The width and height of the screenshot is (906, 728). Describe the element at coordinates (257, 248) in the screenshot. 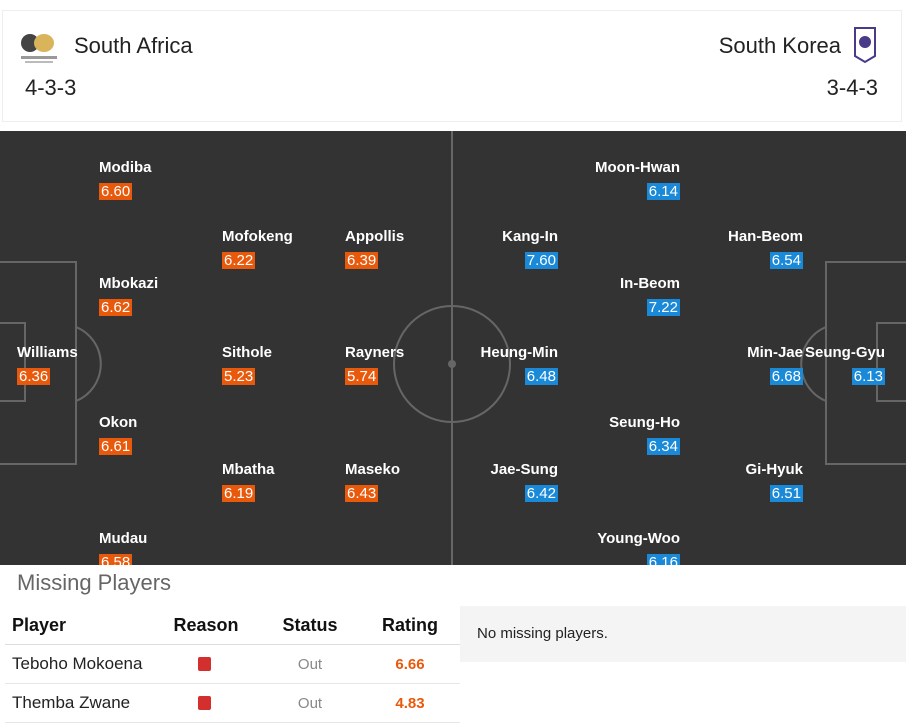

I see `player: Mofokeng 6.22` at that location.